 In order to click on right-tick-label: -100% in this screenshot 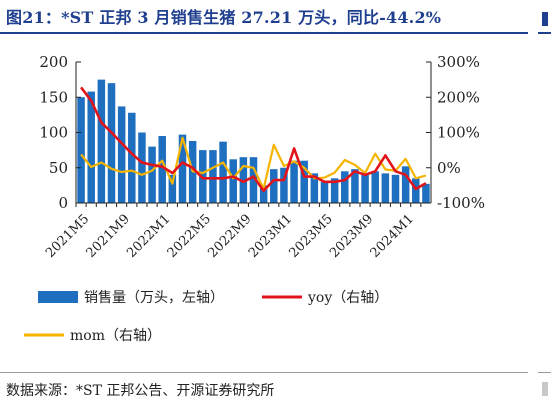, I will do `click(461, 203)`.